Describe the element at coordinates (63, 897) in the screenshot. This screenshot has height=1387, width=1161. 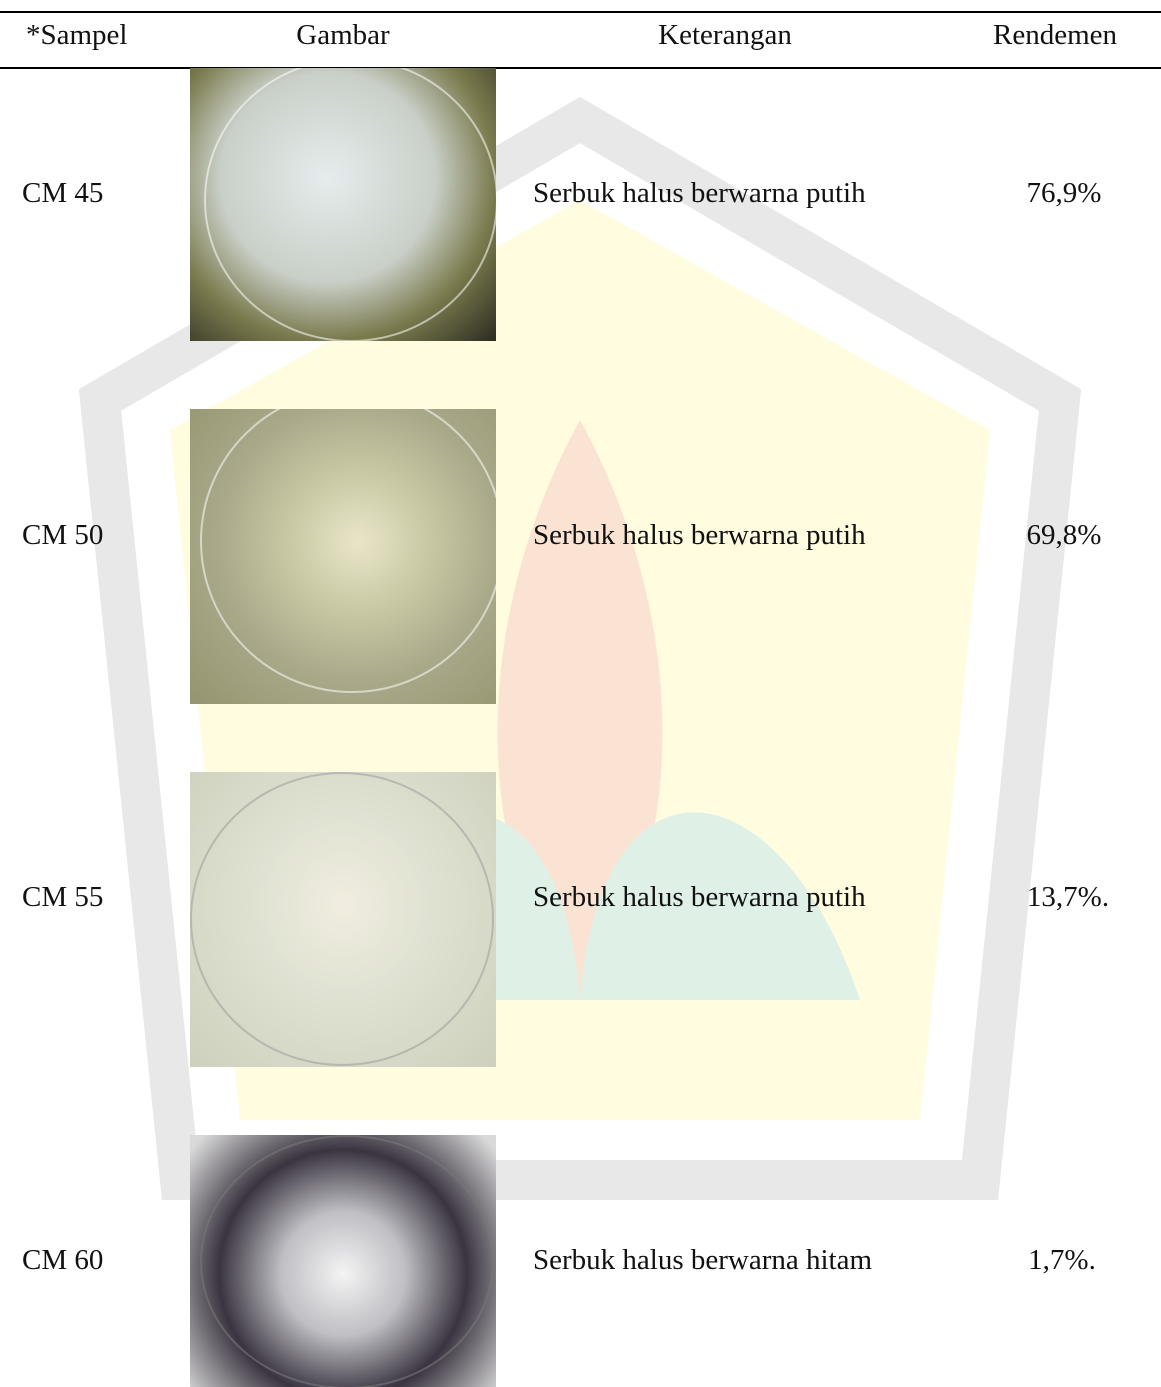
I see `sample-cell: CM 55` at that location.